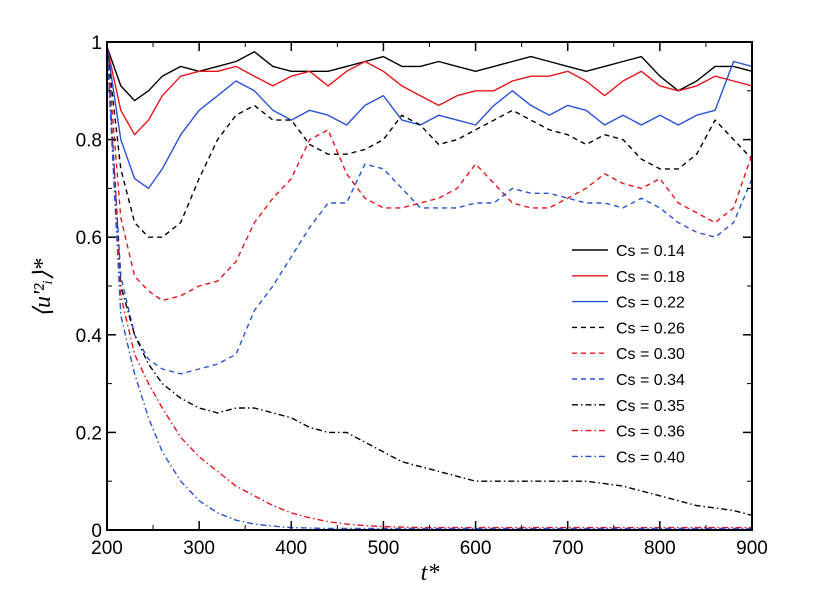  I want to click on y-tick-label: 0.2, so click(89, 433).